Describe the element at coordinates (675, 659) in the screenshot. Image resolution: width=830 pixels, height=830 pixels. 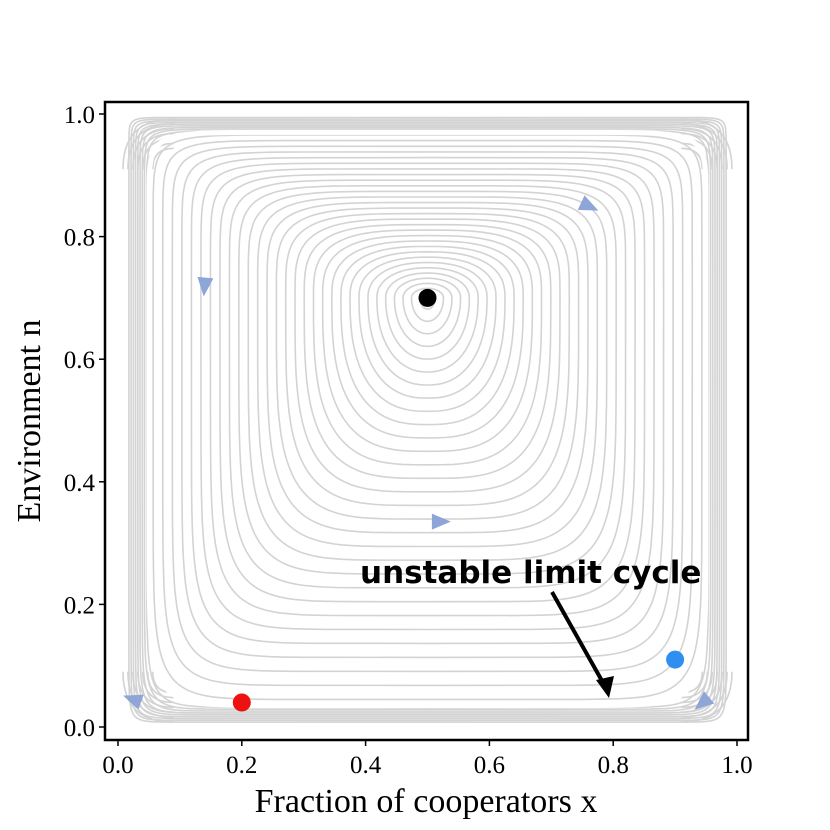
I see `blue-point` at that location.